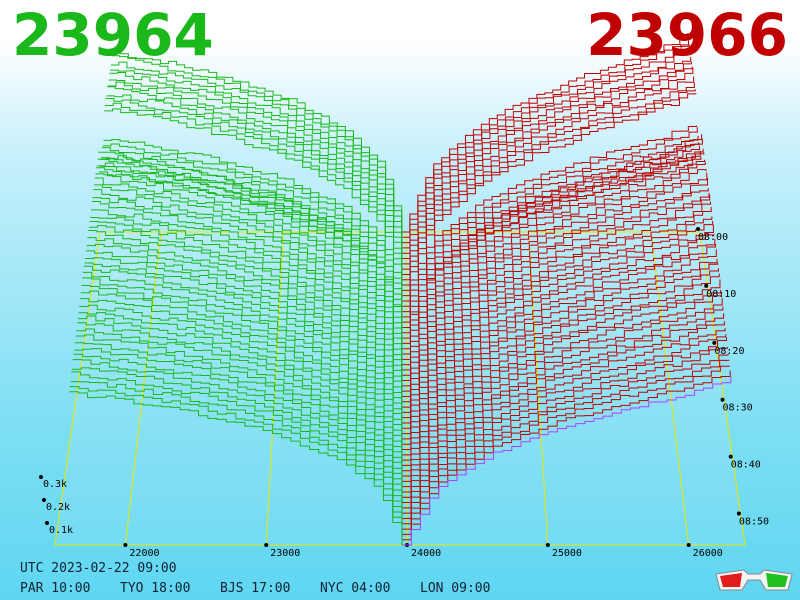 The width and height of the screenshot is (800, 600). Describe the element at coordinates (58, 507) in the screenshot. I see `volume-tick-label: 0.2k` at that location.